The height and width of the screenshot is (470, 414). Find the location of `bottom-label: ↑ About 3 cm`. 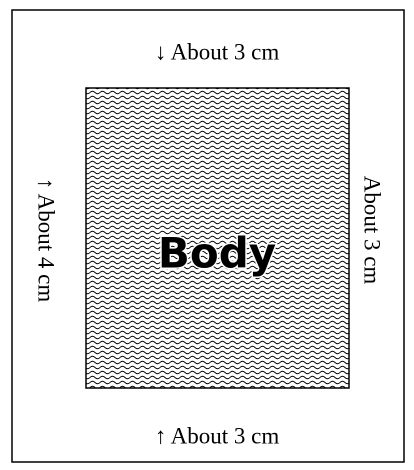

bottom-label: ↑ About 3 cm is located at coordinates (217, 435).